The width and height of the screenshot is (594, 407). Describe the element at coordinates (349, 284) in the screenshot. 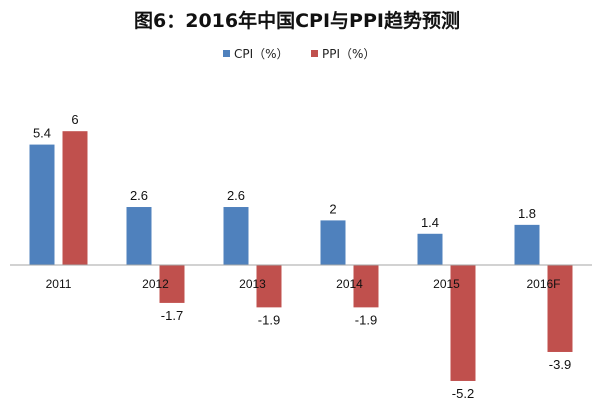

I see `x-tick-label-2014: 2014` at that location.